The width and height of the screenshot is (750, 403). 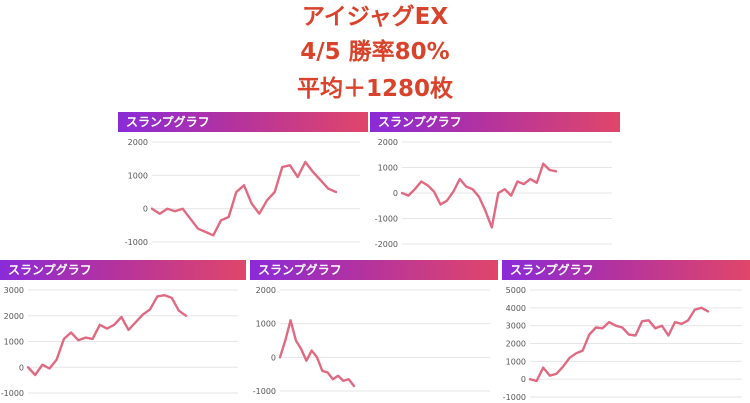 I want to click on slump-graph: 3000 2000 1000 0 -1000, so click(x=119, y=342).